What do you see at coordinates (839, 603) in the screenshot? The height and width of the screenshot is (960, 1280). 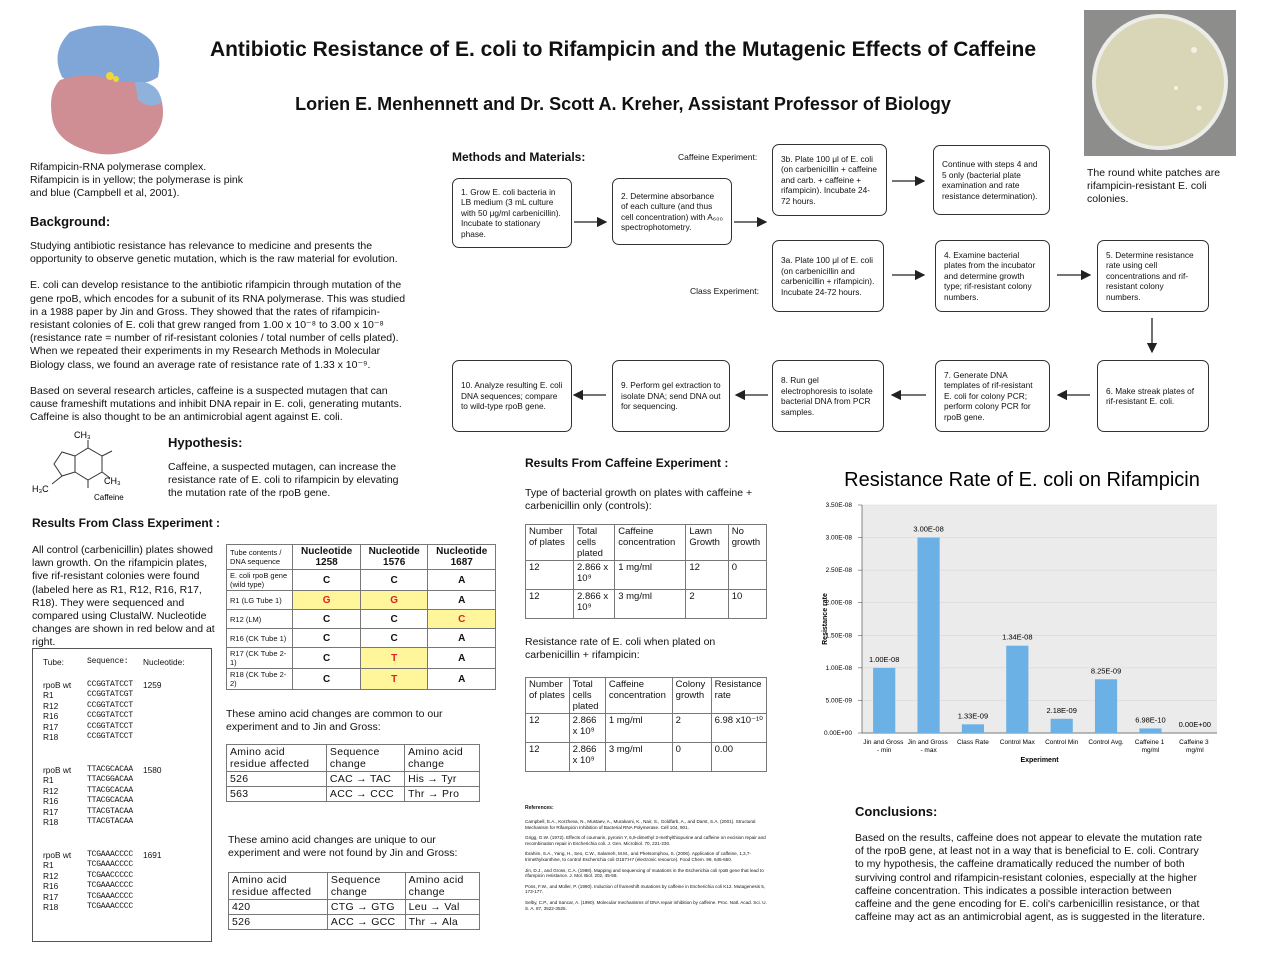 I see `y-tick-label: 2.00E-08` at bounding box center [839, 603].